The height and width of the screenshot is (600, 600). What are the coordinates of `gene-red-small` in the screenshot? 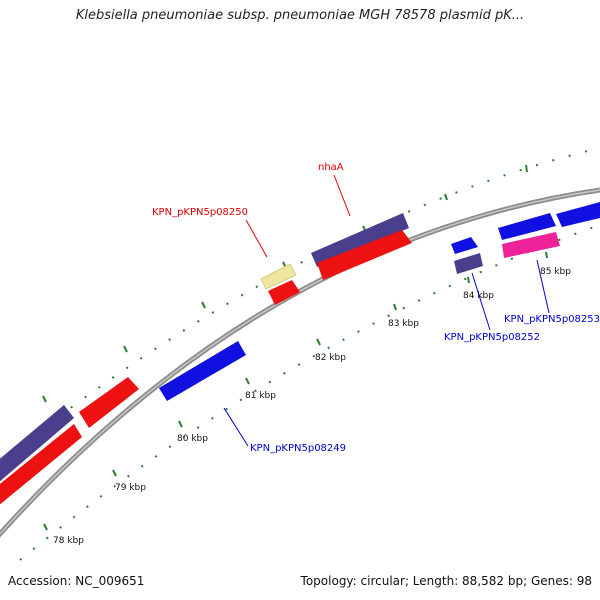 It's located at (284, 292).